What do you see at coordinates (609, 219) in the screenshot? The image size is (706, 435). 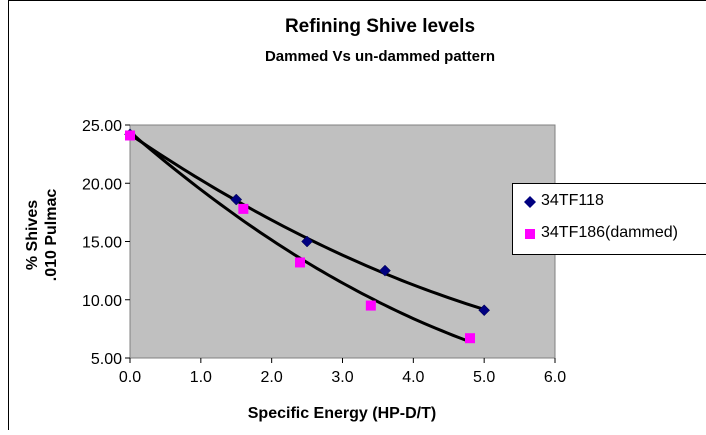 I see `legend: 34TF118 34TF186(dammed)` at bounding box center [609, 219].